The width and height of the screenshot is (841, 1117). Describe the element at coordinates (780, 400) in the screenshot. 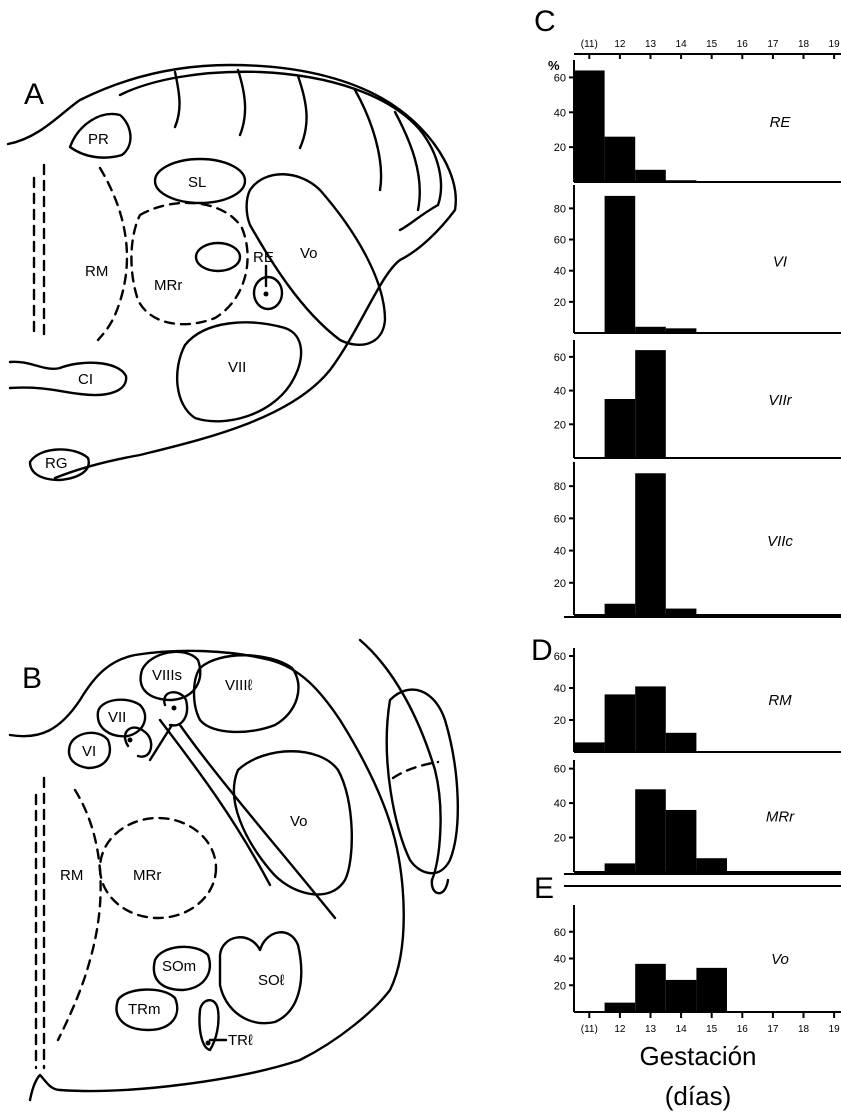

I see `panel-label-viir: VIIr` at that location.